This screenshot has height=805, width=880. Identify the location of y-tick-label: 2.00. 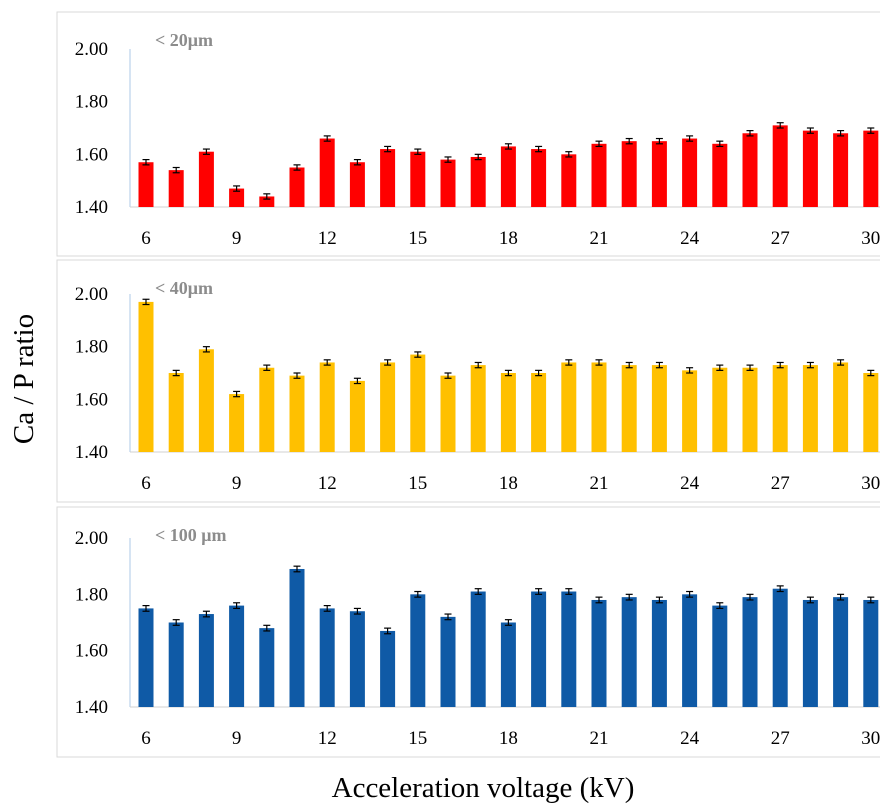
(91, 49).